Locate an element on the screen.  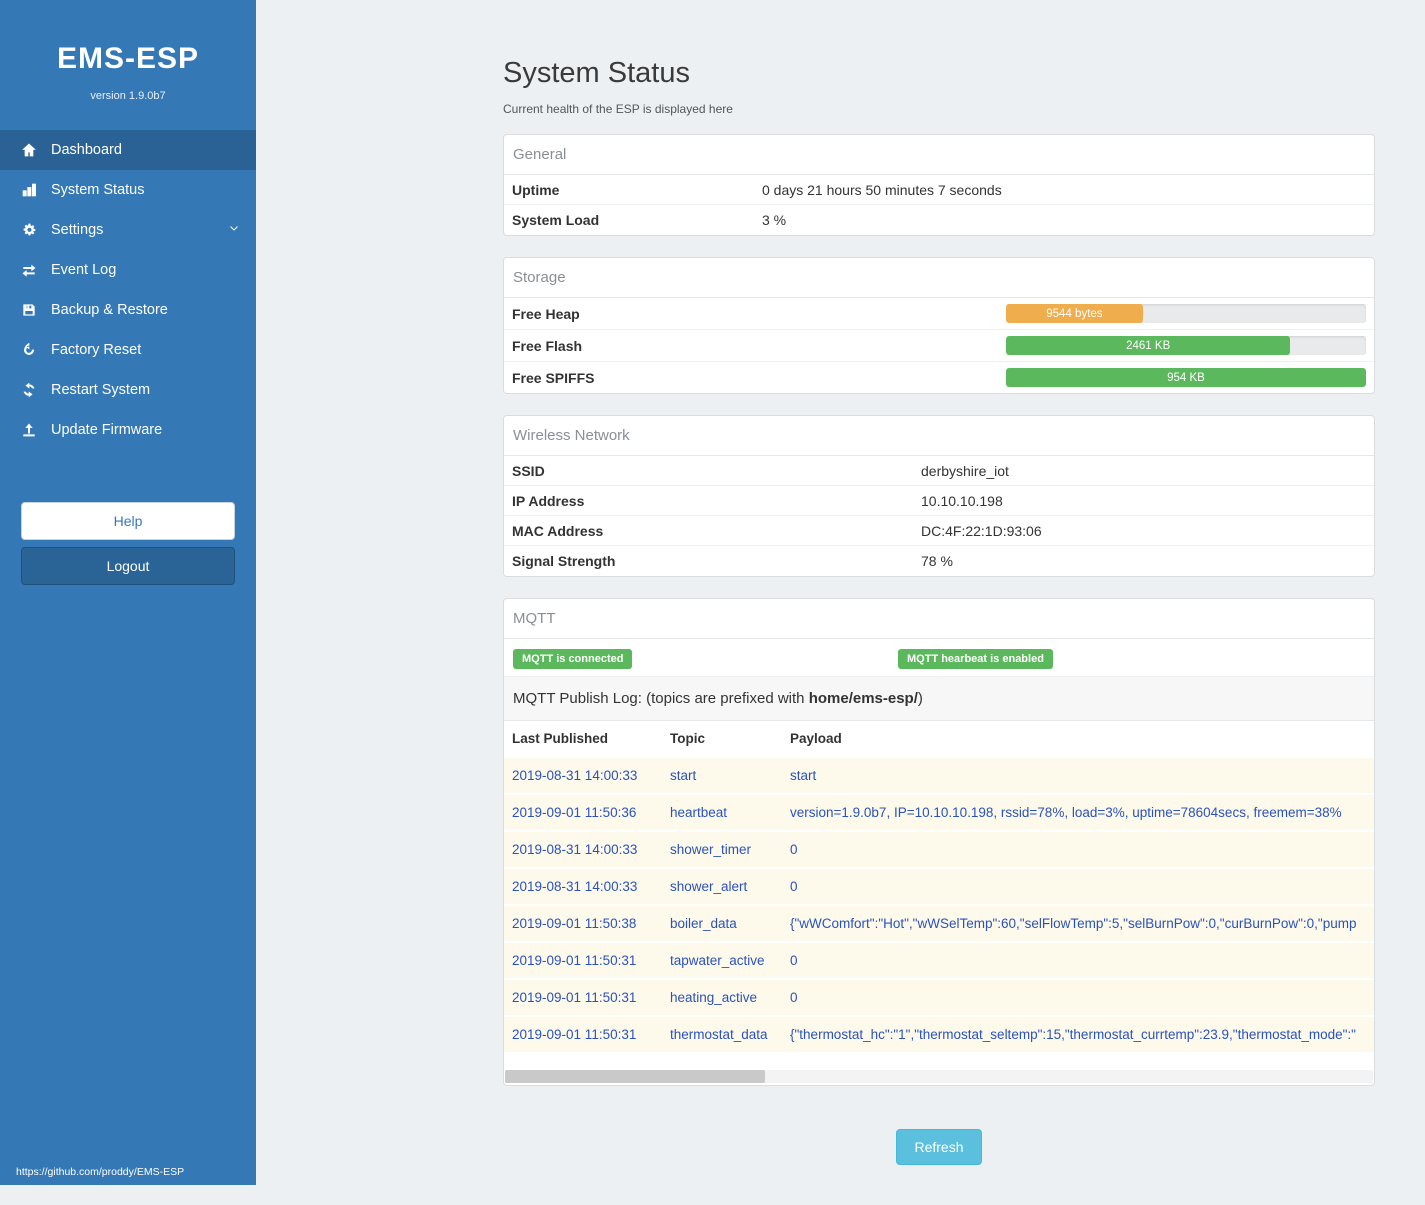
free-flash-value: 2461 KB is located at coordinates (1148, 345).